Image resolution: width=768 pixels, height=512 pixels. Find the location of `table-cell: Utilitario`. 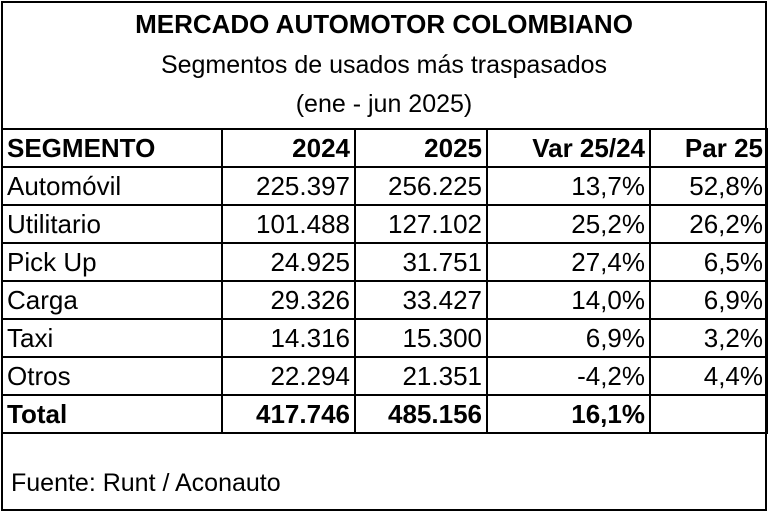

table-cell: Utilitario is located at coordinates (112, 224).